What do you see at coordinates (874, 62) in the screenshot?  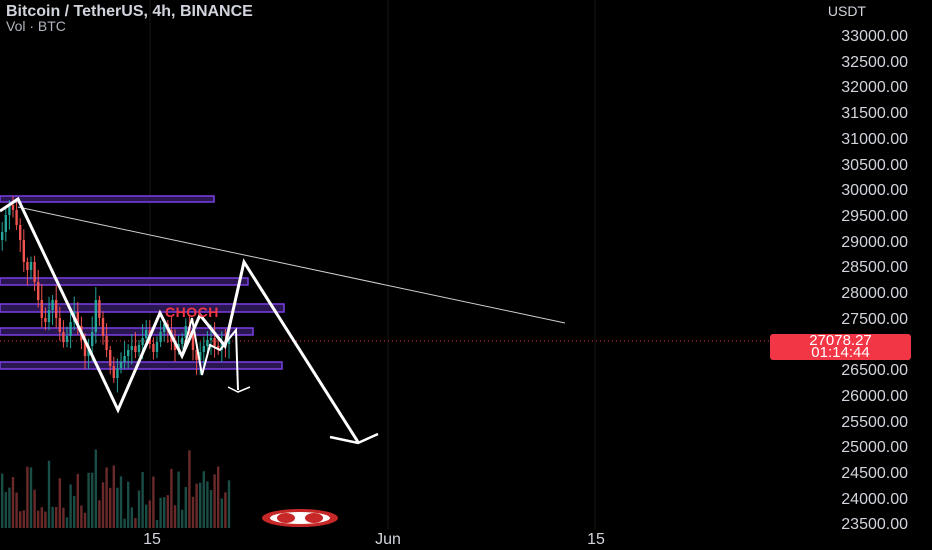 I see `price-label: 32500.00` at bounding box center [874, 62].